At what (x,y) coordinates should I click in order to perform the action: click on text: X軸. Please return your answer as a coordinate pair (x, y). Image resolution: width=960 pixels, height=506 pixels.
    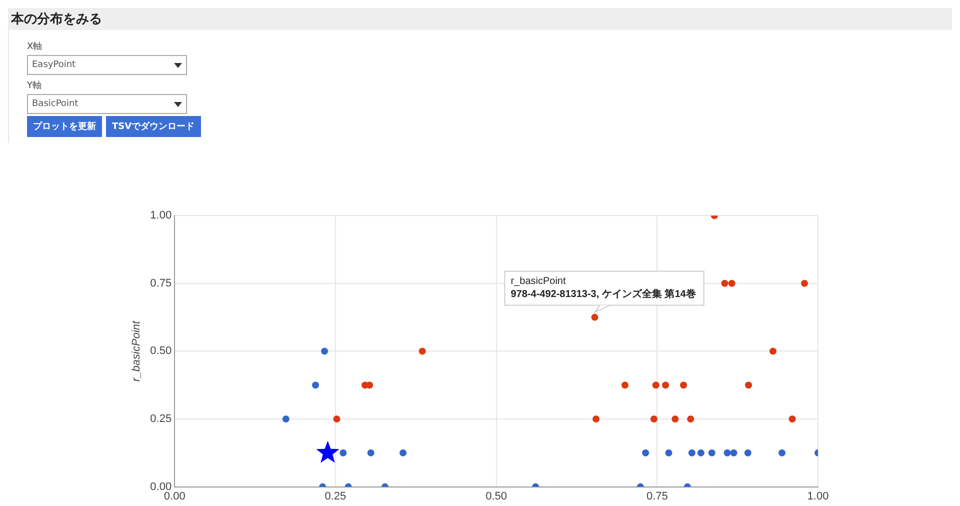
    Looking at the image, I should click on (35, 46).